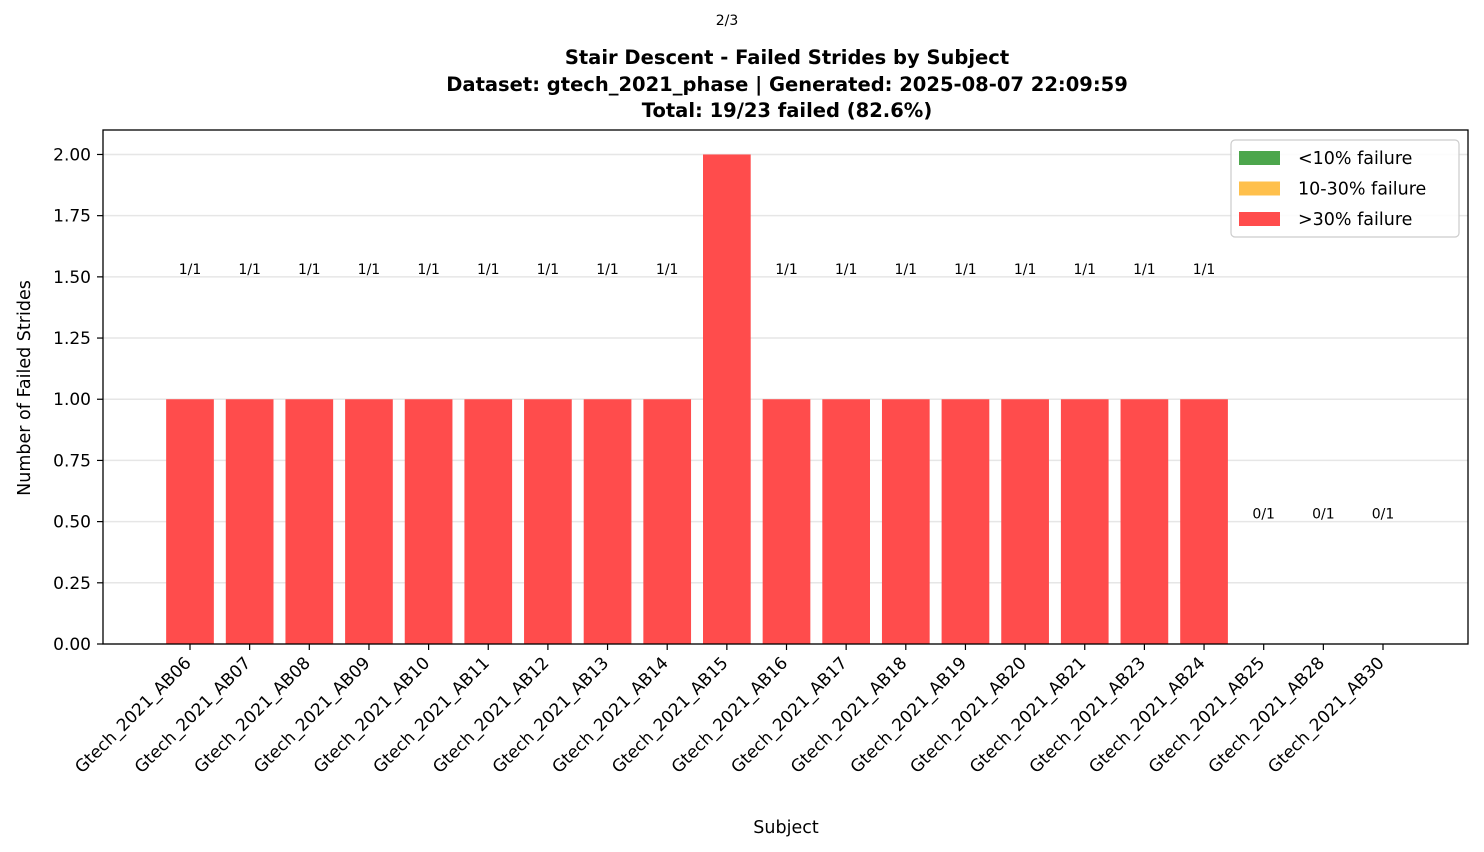 Image resolution: width=1484 pixels, height=852 pixels. I want to click on x-tick-label: Gtech_2021_AB18, so click(849, 715).